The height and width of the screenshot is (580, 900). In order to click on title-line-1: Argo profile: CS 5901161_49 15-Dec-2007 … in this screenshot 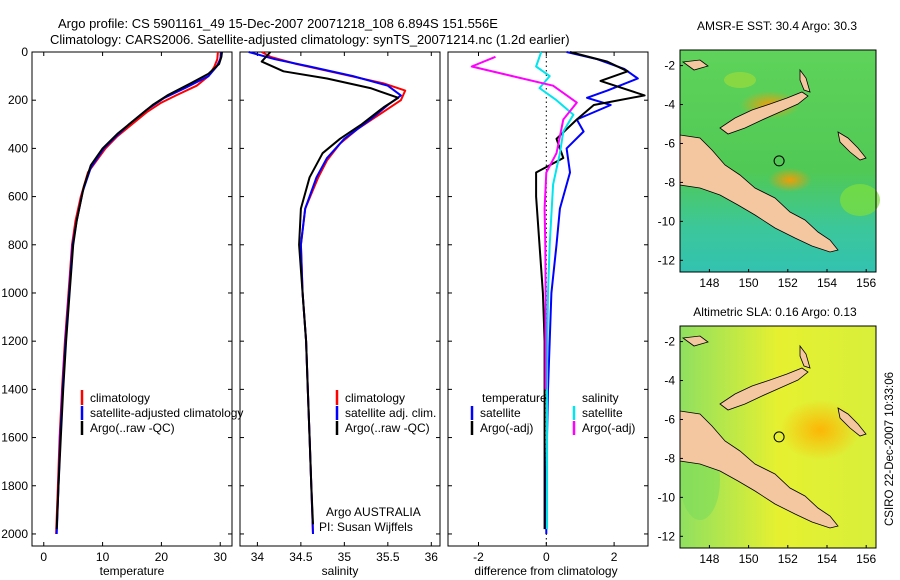, I will do `click(278, 23)`.